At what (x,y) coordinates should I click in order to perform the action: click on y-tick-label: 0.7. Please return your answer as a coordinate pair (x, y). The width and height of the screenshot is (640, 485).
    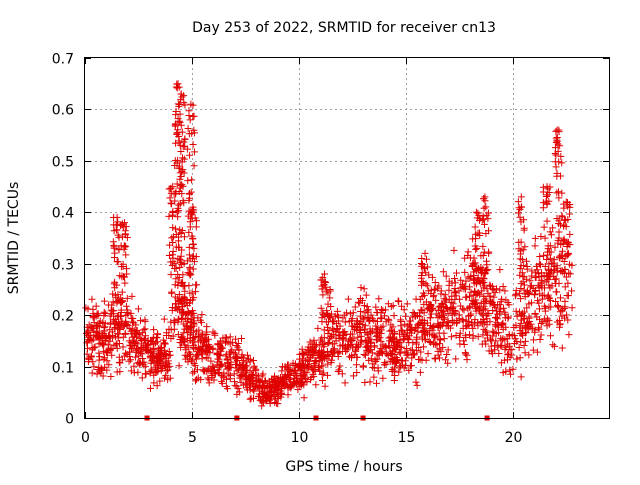
    Looking at the image, I should click on (63, 60).